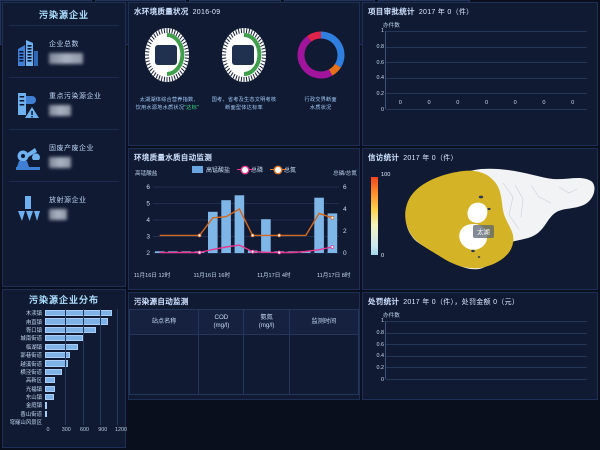 The width and height of the screenshot is (600, 450). Describe the element at coordinates (167, 67) in the screenshot. I see `gauge-taihu-nutrient: 太湖湖体综合营养指数, 饮用水源地水质状况"达标"` at that location.